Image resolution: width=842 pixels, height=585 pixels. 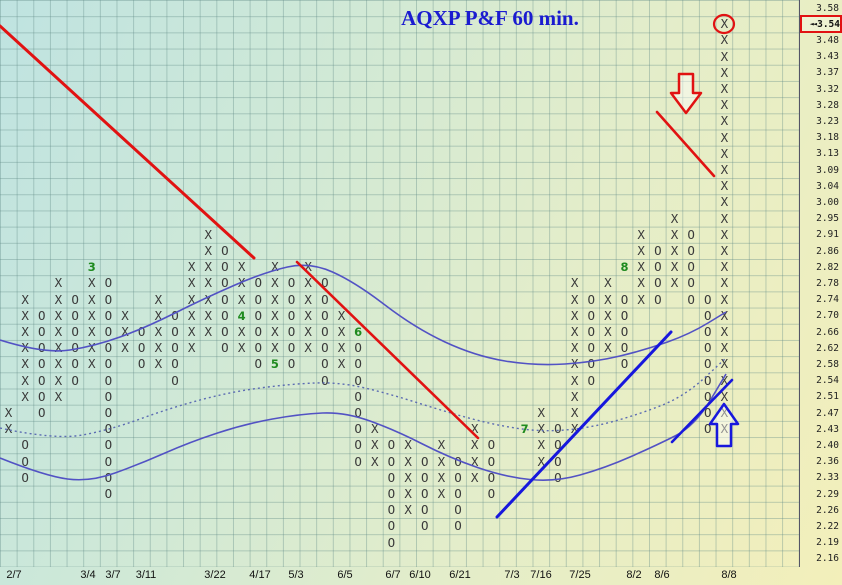 I want to click on date-label: 6/21, so click(x=460, y=575).